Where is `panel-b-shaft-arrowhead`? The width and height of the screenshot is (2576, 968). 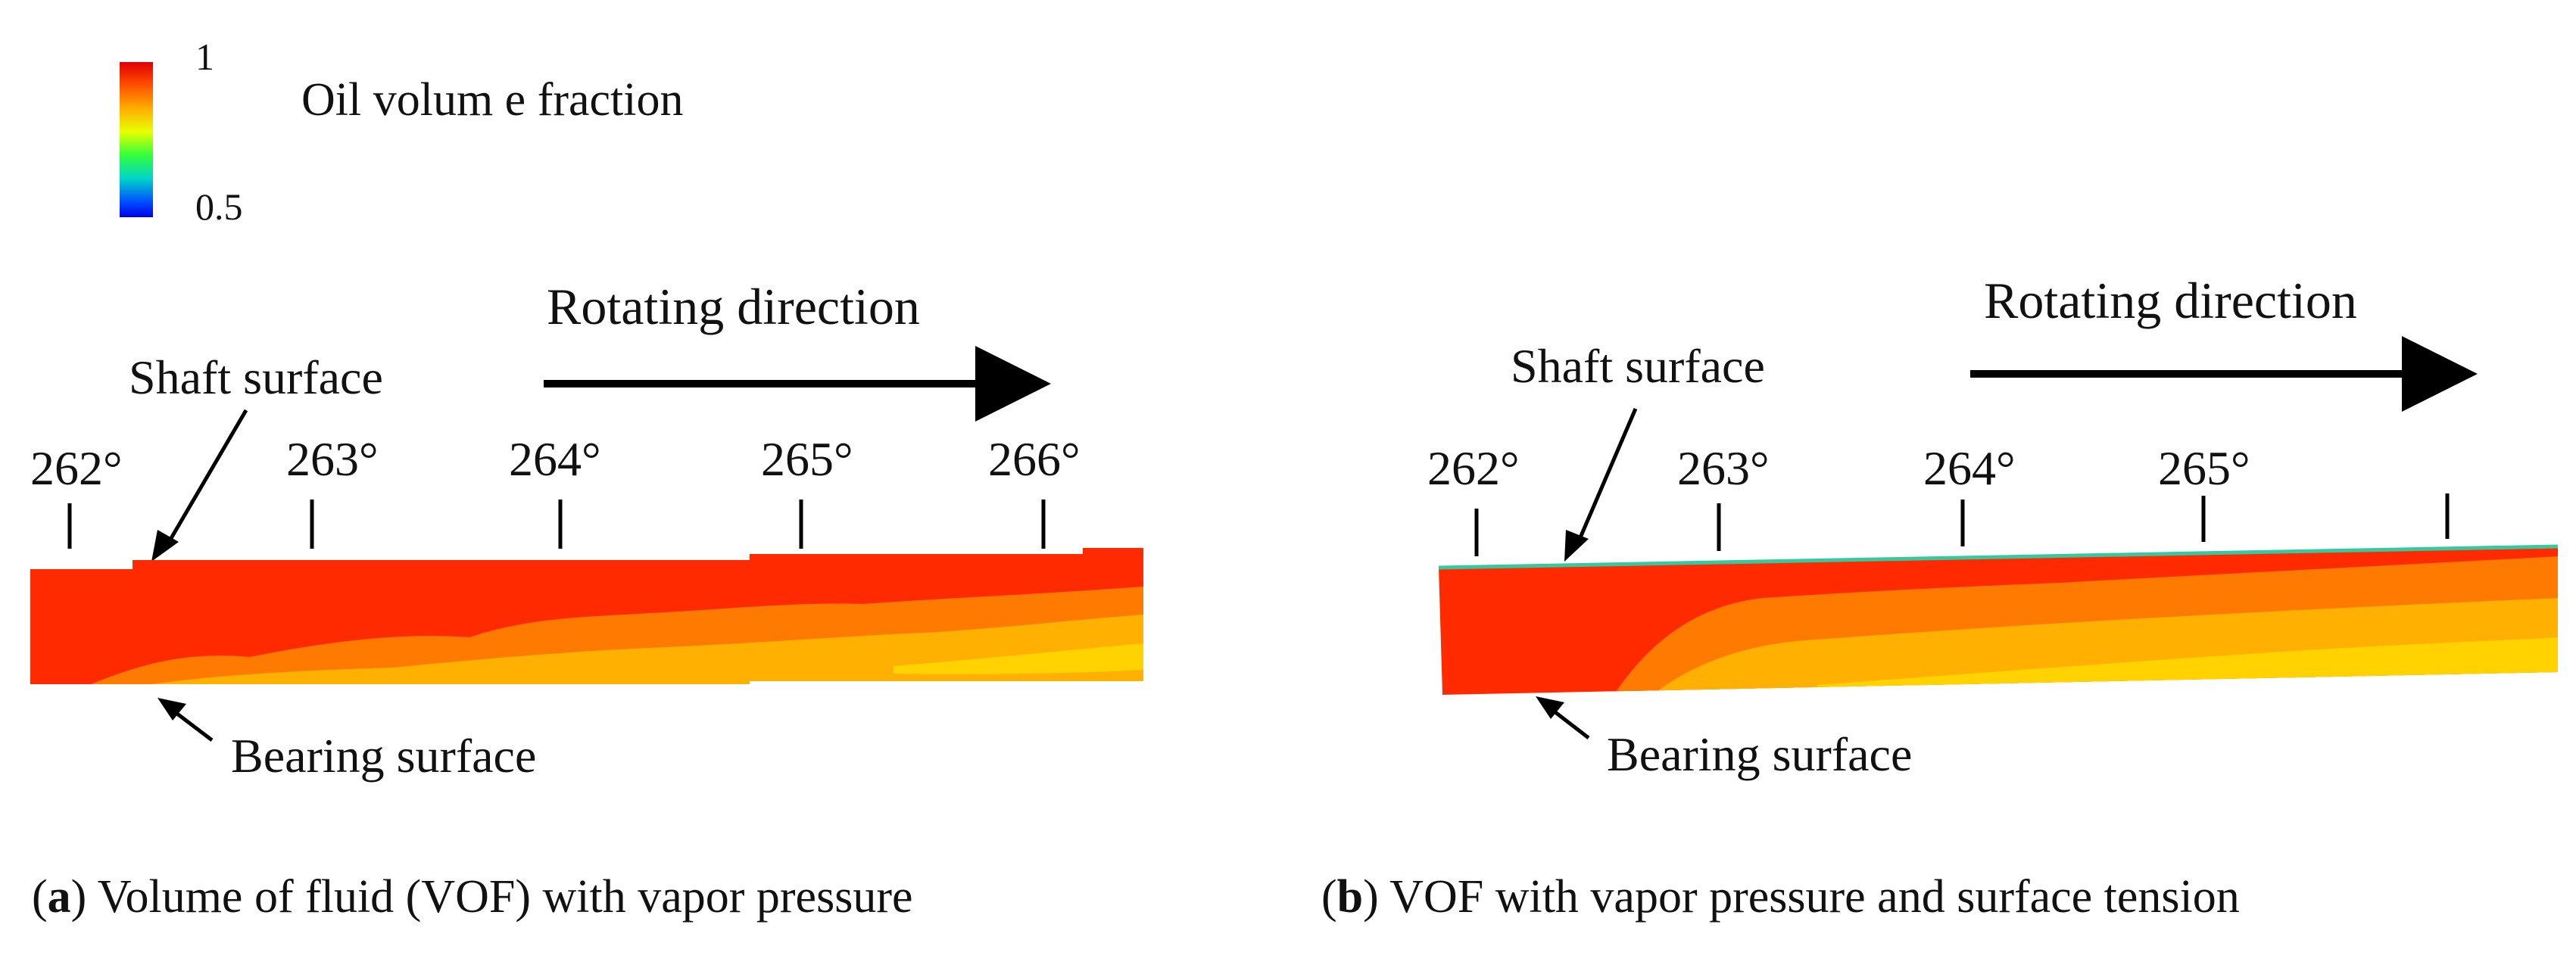
panel-b-shaft-arrowhead is located at coordinates (1576, 546).